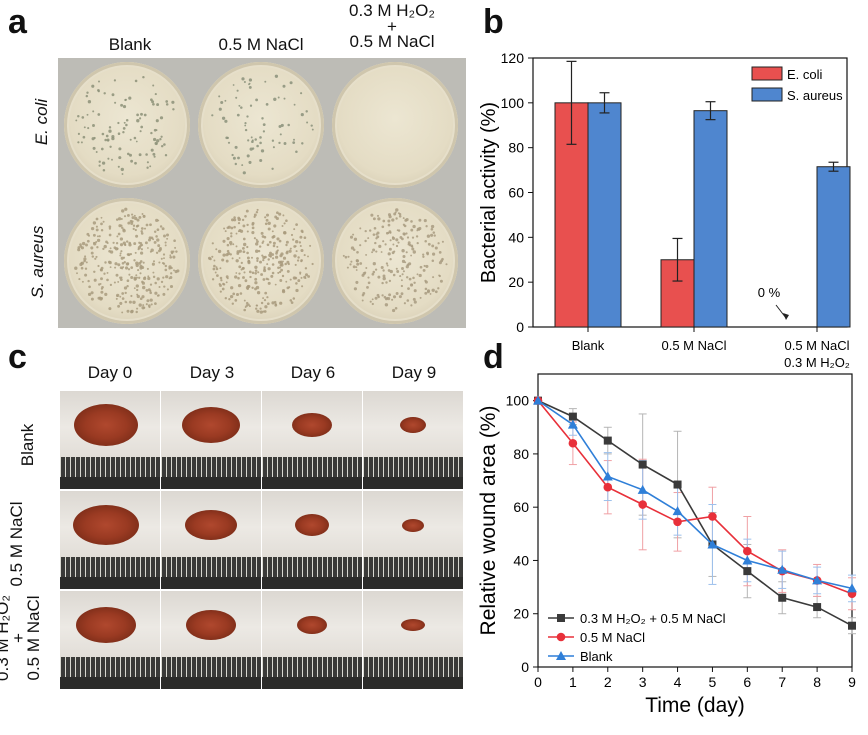  I want to click on annotation-arrowhead, so click(786, 316).